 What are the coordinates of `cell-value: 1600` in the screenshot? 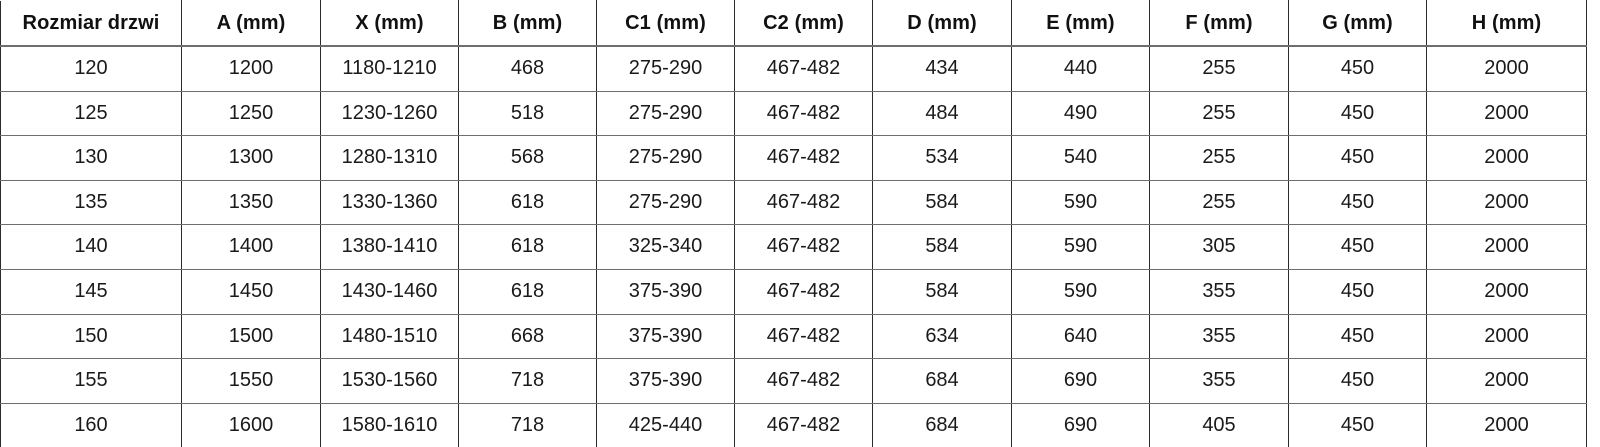 It's located at (251, 425).